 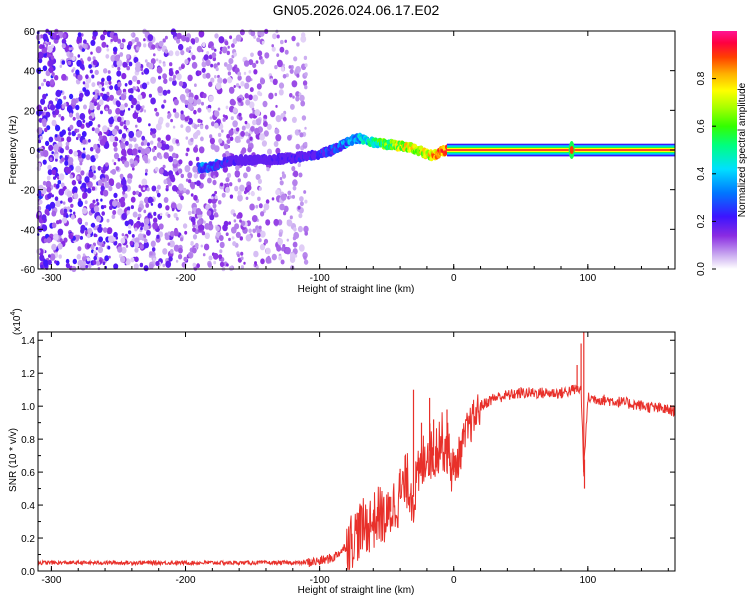 I want to click on x-tick-label: -300, so click(x=51, y=580).